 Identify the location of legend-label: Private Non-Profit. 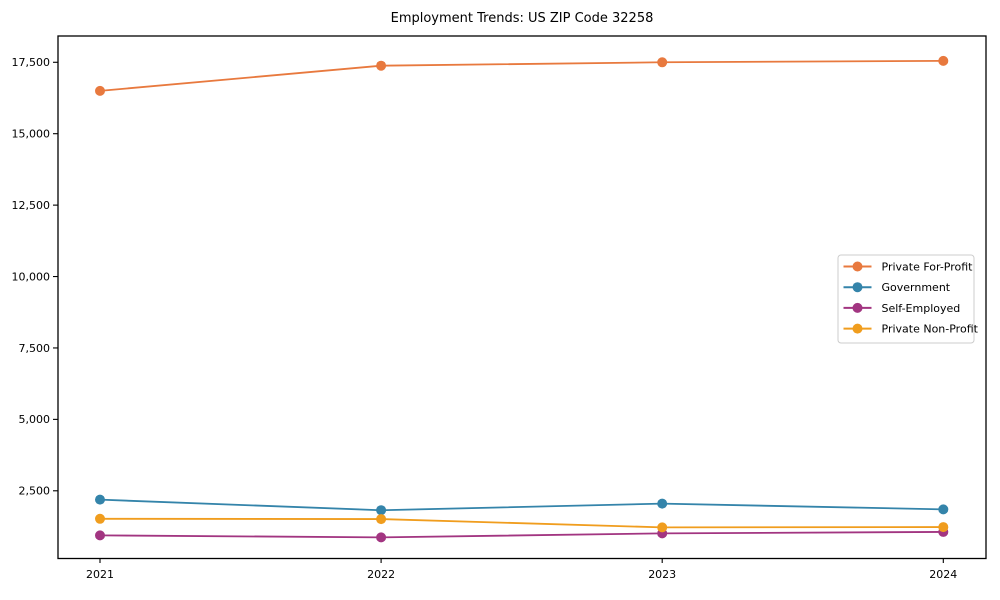
(930, 329).